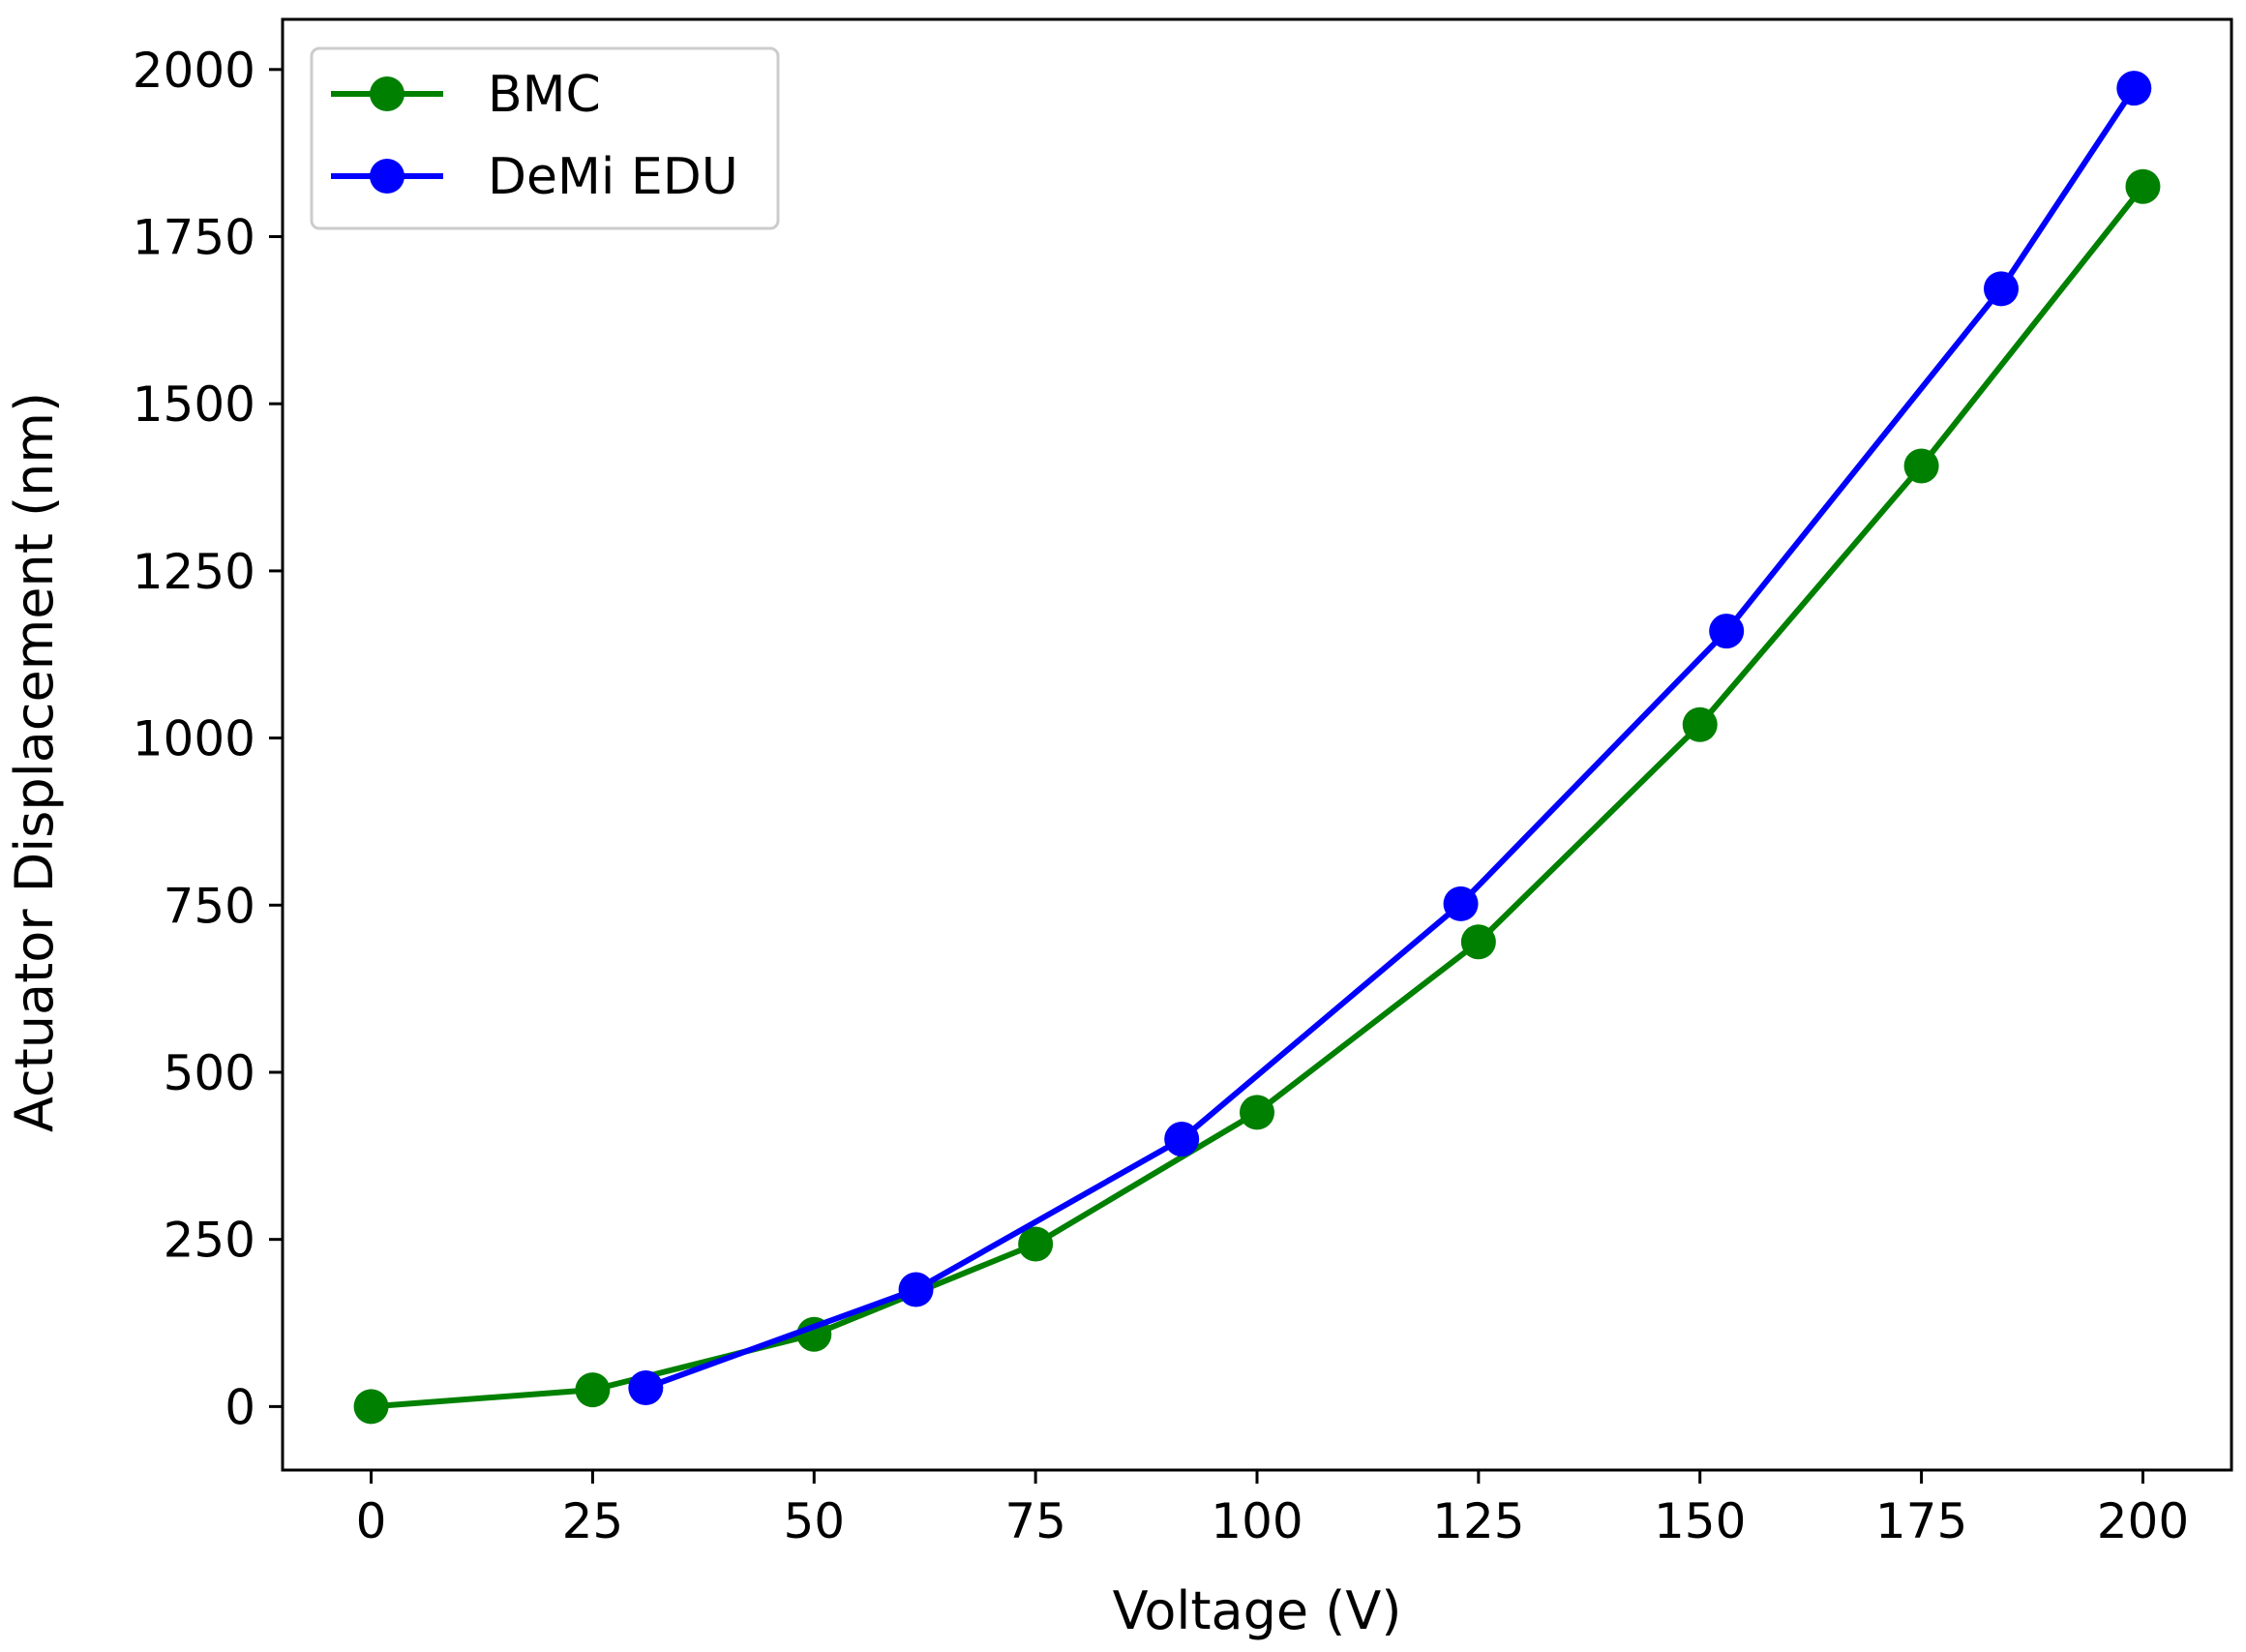 Image resolution: width=2246 pixels, height=1652 pixels. Describe the element at coordinates (1258, 1611) in the screenshot. I see `x-axis-label: Voltage (V)` at that location.